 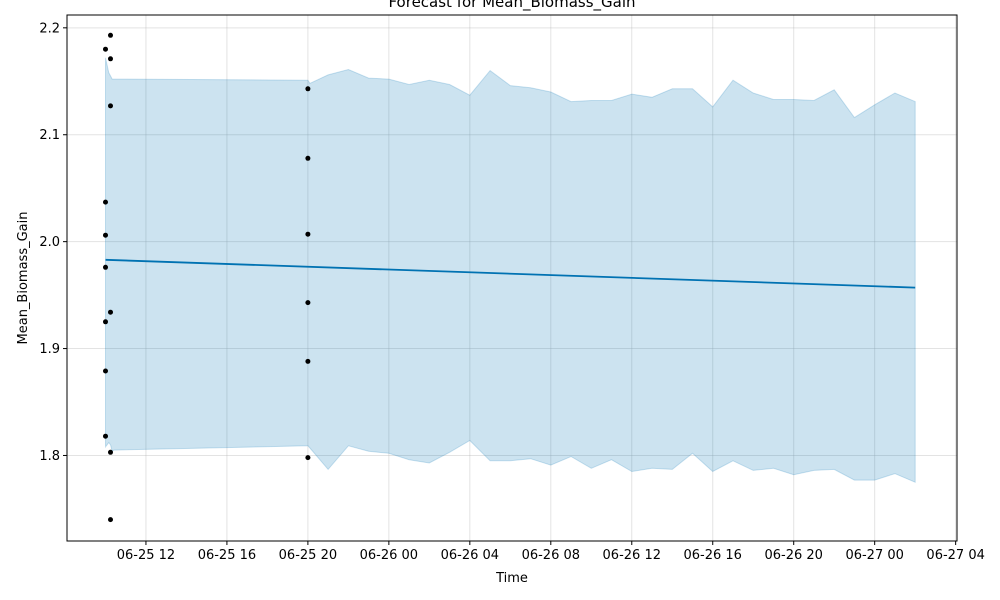 What do you see at coordinates (713, 555) in the screenshot?
I see `x-tick-label: 06-26 16` at bounding box center [713, 555].